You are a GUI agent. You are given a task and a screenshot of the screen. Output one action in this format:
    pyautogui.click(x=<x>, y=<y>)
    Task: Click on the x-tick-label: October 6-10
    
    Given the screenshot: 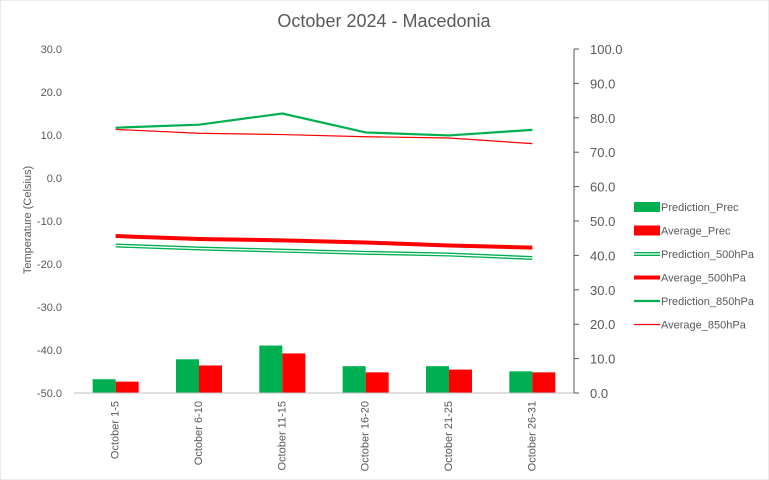 What is the action you would take?
    pyautogui.click(x=199, y=433)
    